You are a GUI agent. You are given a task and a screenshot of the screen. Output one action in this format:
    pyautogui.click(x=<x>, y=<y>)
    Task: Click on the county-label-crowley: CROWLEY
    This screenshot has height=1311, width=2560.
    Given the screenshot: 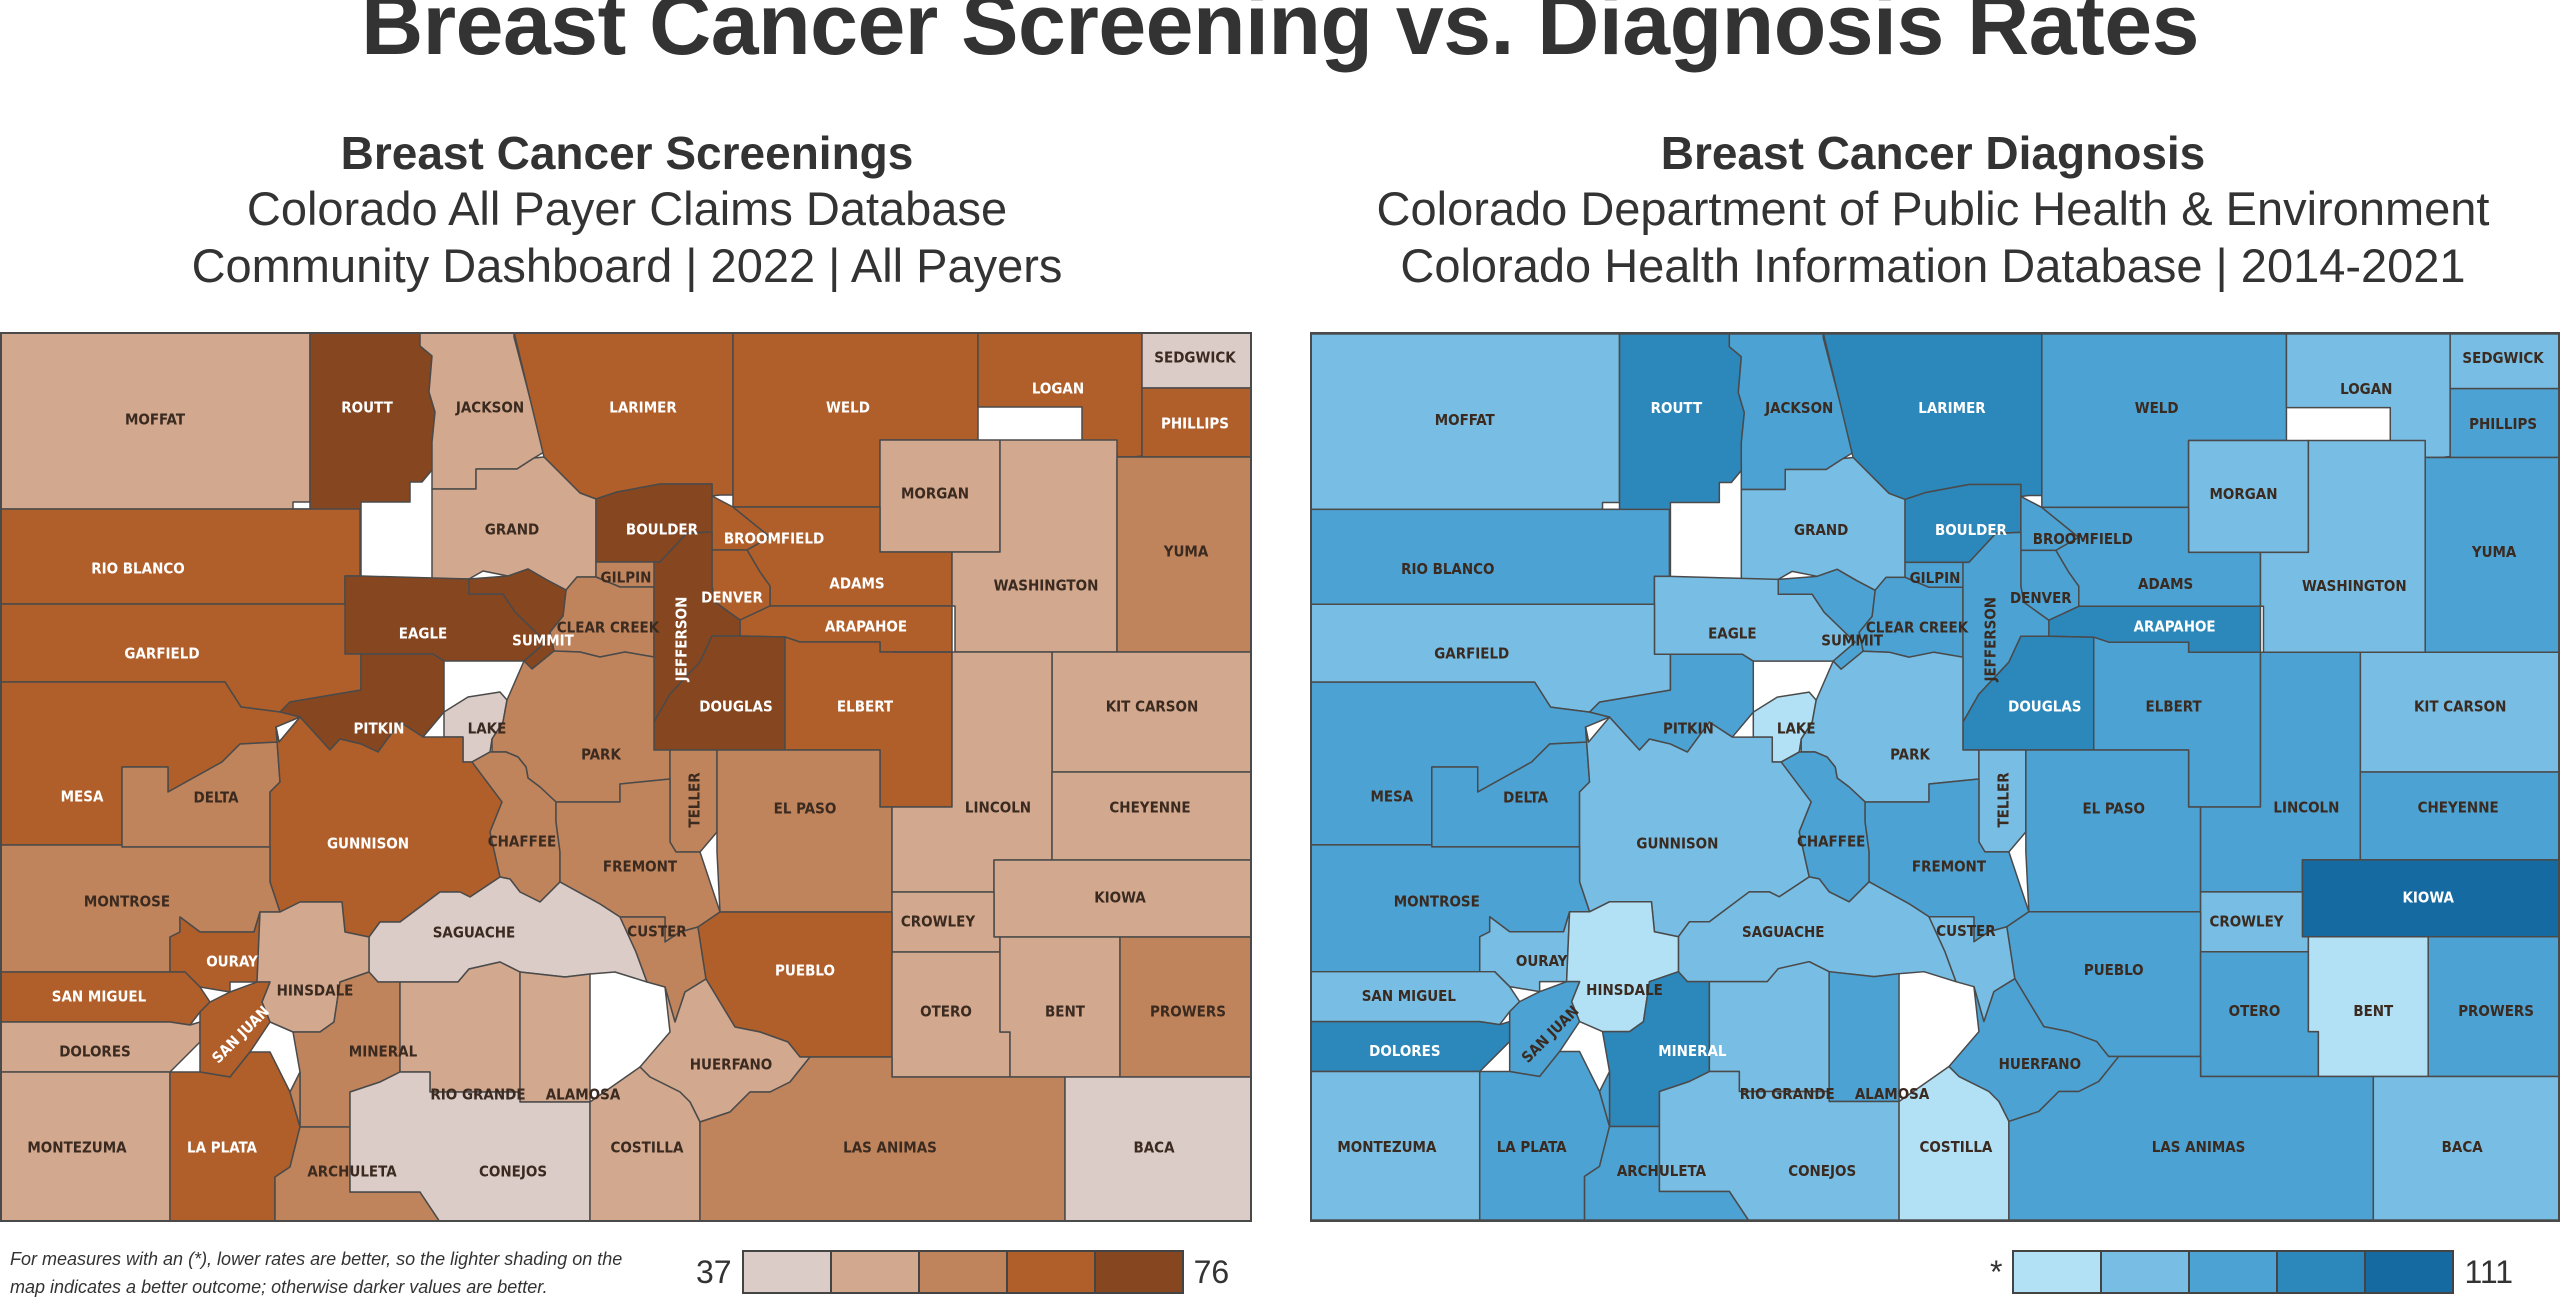 What is the action you would take?
    pyautogui.click(x=938, y=922)
    